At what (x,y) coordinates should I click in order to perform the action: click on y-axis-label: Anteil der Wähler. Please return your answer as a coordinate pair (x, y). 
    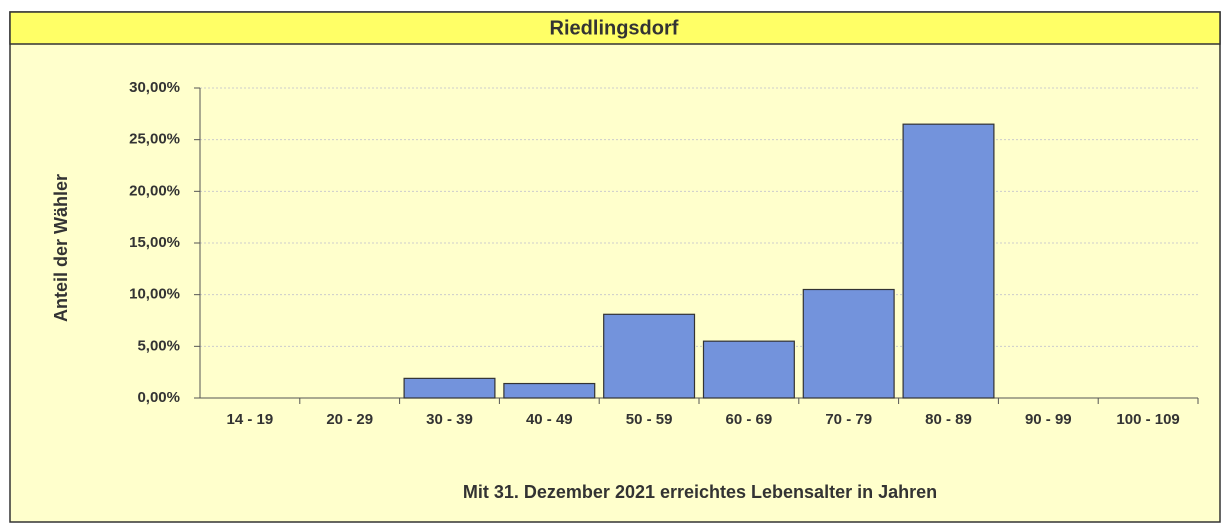
    Looking at the image, I should click on (61, 248).